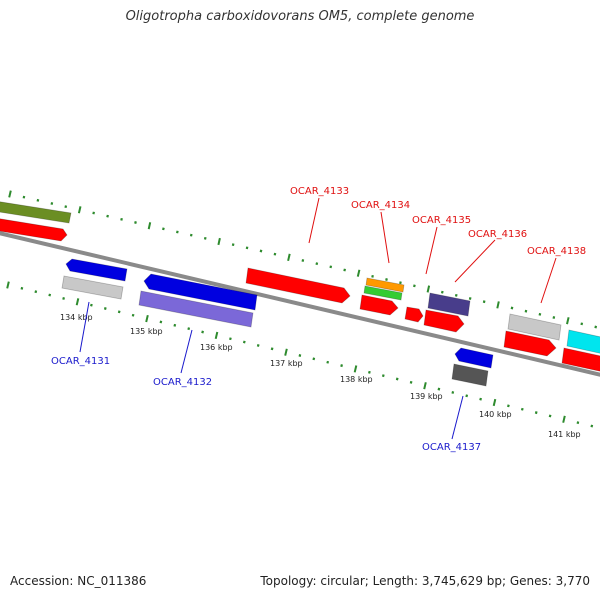 The height and width of the screenshot is (600, 600). What do you see at coordinates (146, 331) in the screenshot?
I see `ruler-label: 135 kbp` at bounding box center [146, 331].